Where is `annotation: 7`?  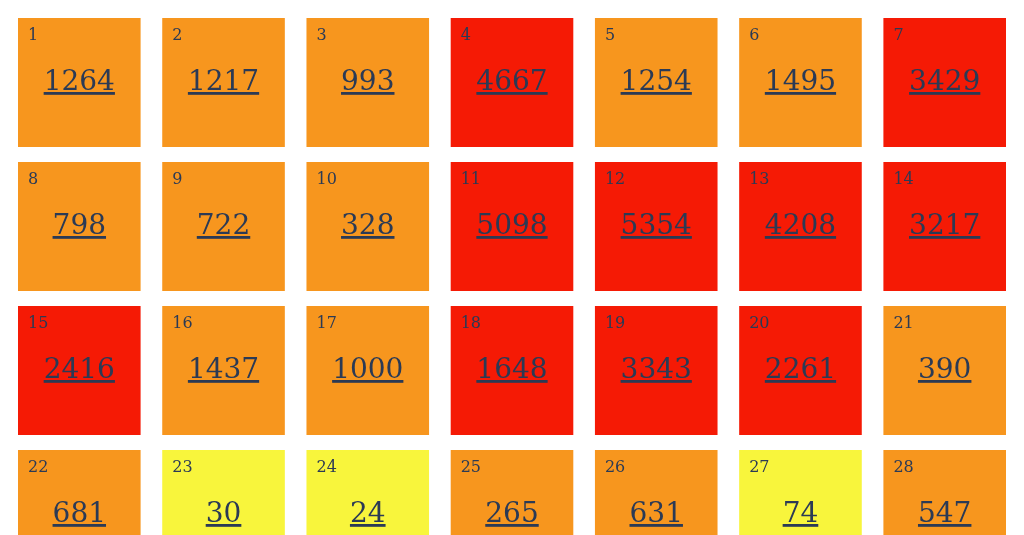
annotation: 7 is located at coordinates (898, 34).